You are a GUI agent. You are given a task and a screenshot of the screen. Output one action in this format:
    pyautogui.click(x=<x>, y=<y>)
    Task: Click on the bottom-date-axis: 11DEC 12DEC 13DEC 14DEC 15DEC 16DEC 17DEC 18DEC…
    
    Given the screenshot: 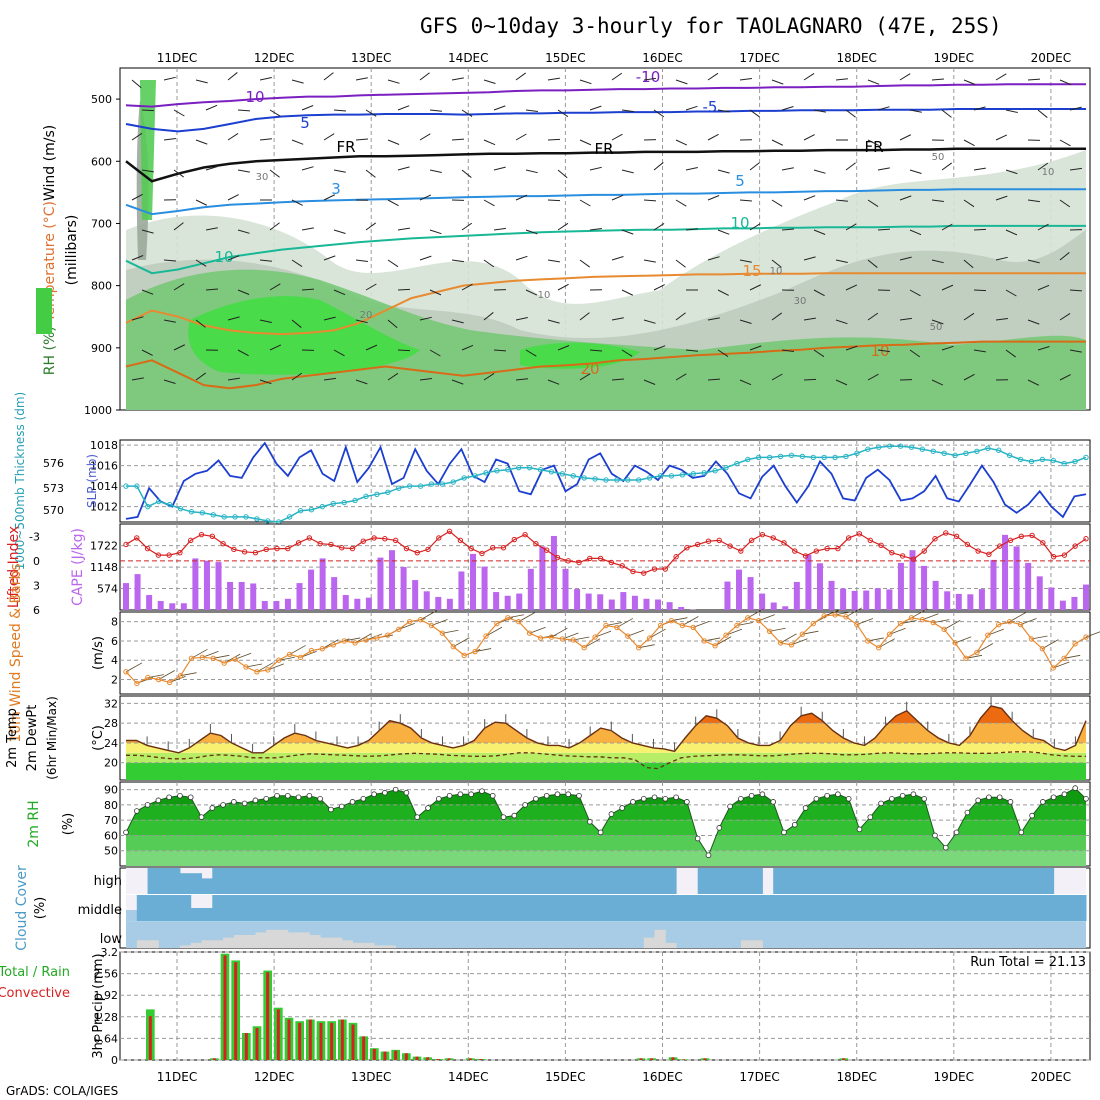 What is the action you would take?
    pyautogui.click(x=614, y=1077)
    